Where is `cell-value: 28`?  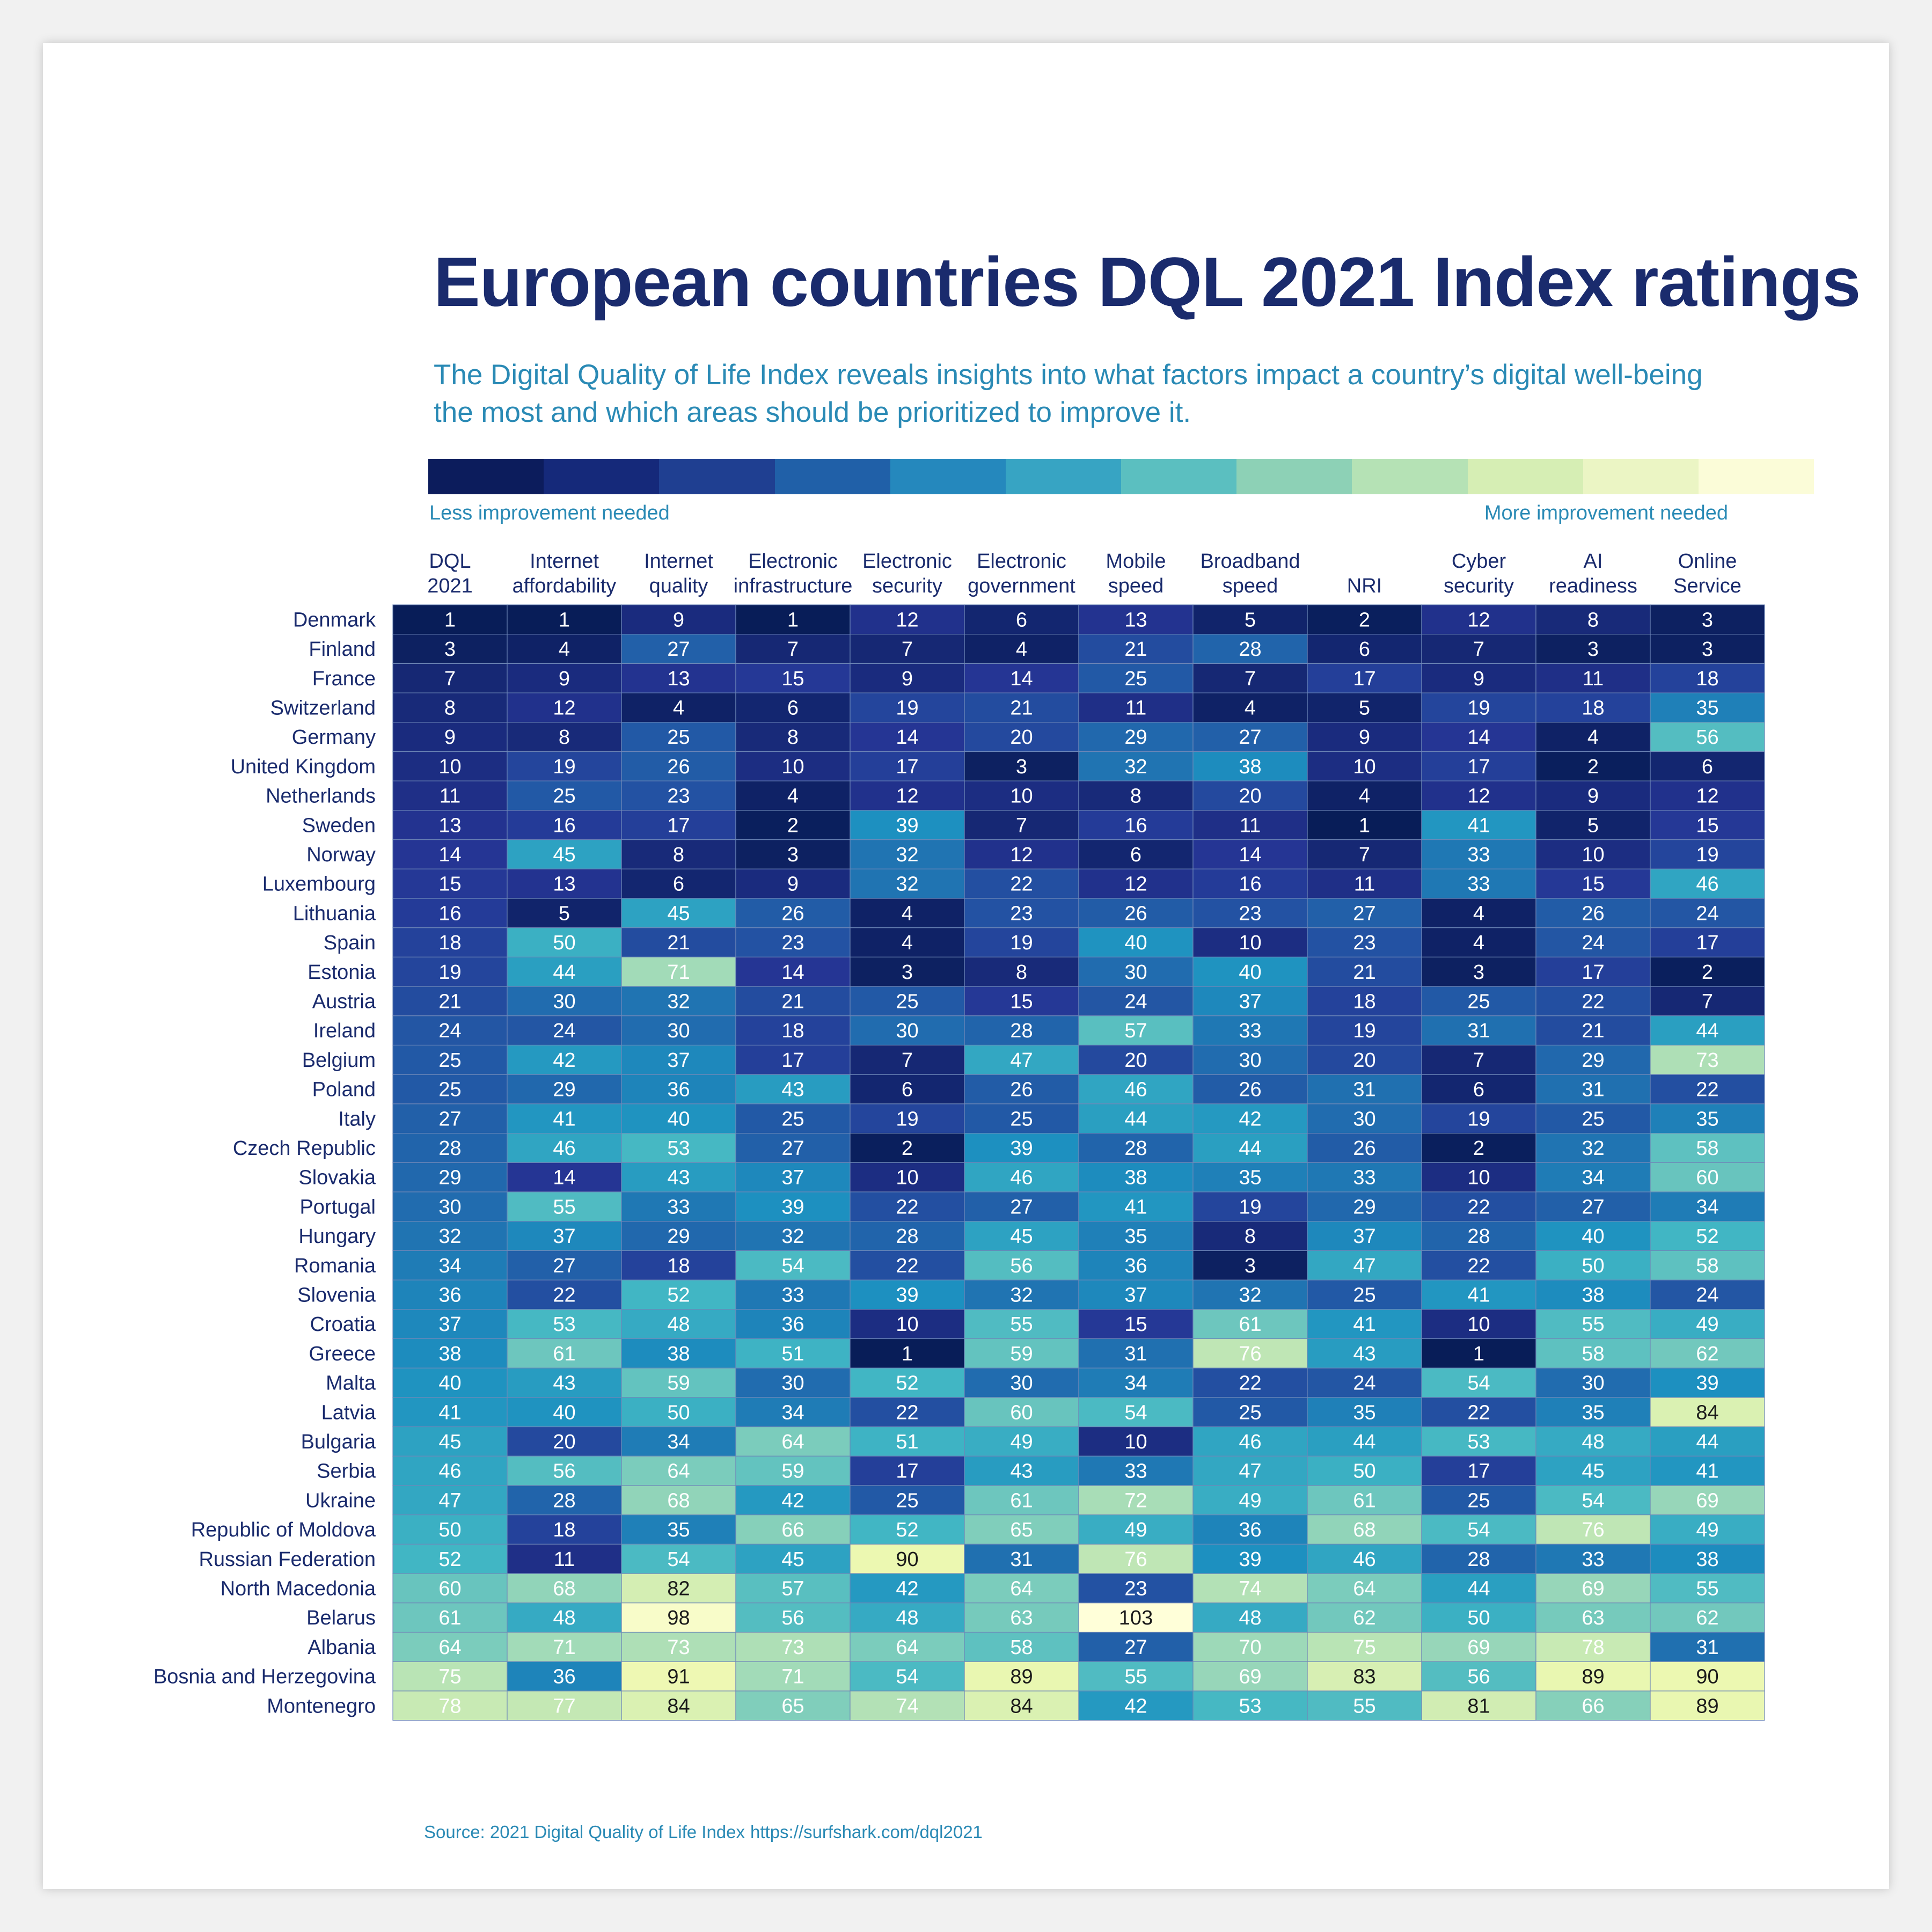
cell-value: 28 is located at coordinates (449, 1148).